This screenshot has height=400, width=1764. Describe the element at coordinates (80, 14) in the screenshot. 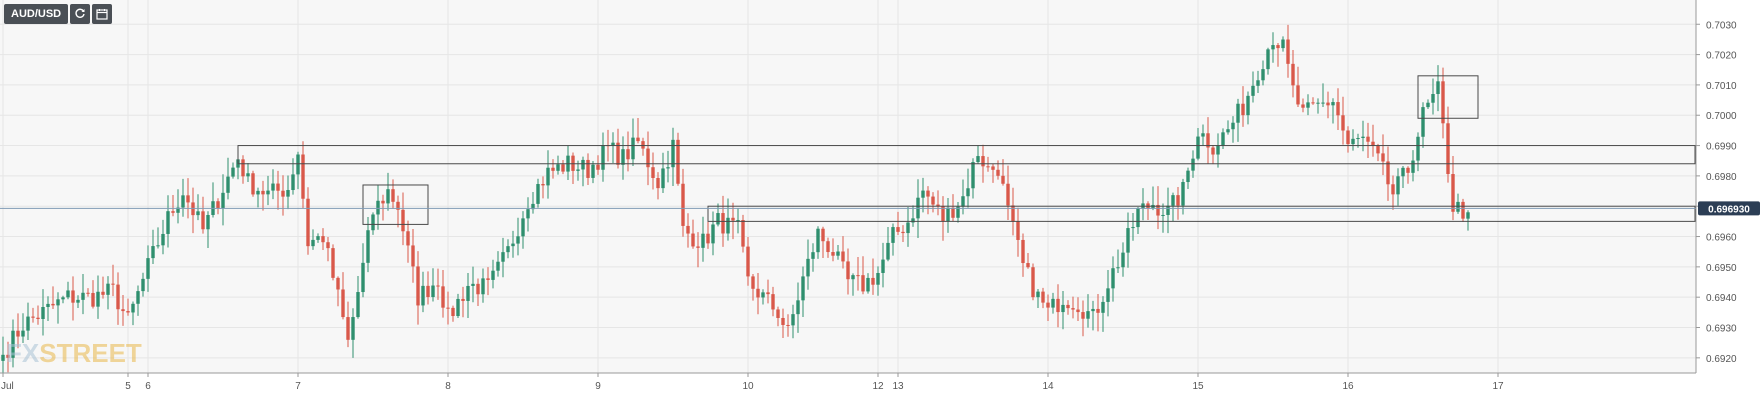

I see `refresh-icon` at that location.